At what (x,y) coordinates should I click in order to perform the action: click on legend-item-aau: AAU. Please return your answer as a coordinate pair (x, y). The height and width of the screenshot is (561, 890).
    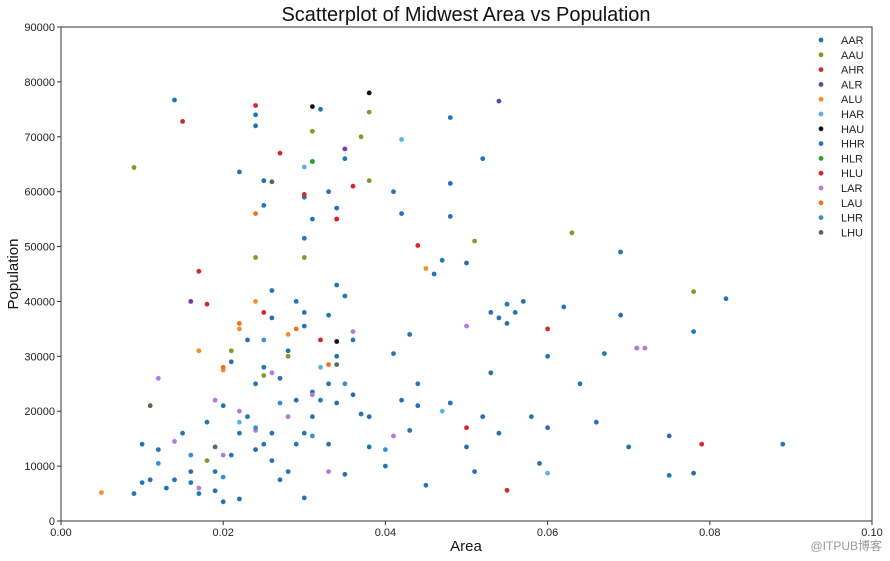
    Looking at the image, I should click on (841, 56).